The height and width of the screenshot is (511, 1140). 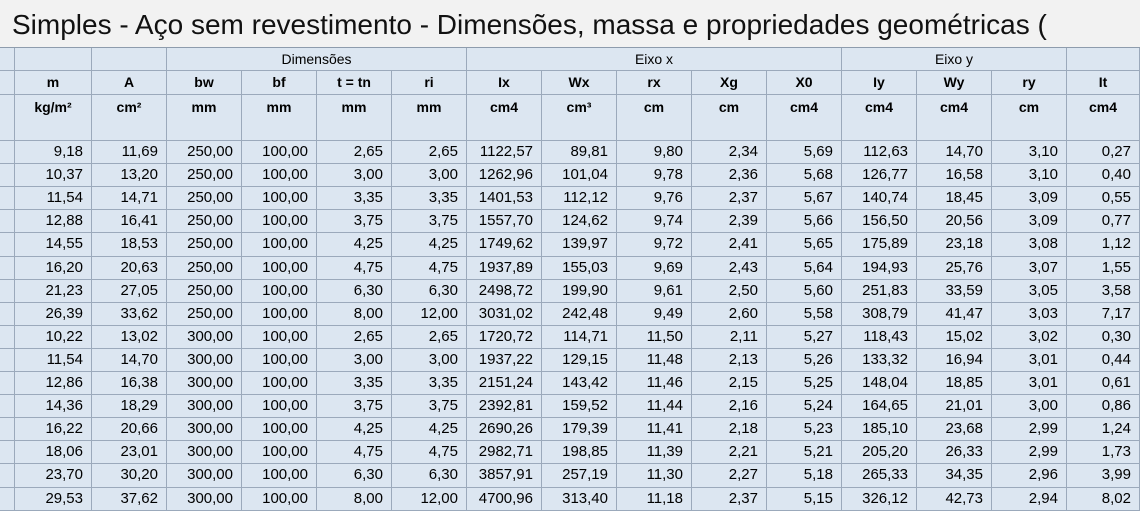 What do you see at coordinates (429, 499) in the screenshot?
I see `data-cell: 12,00` at bounding box center [429, 499].